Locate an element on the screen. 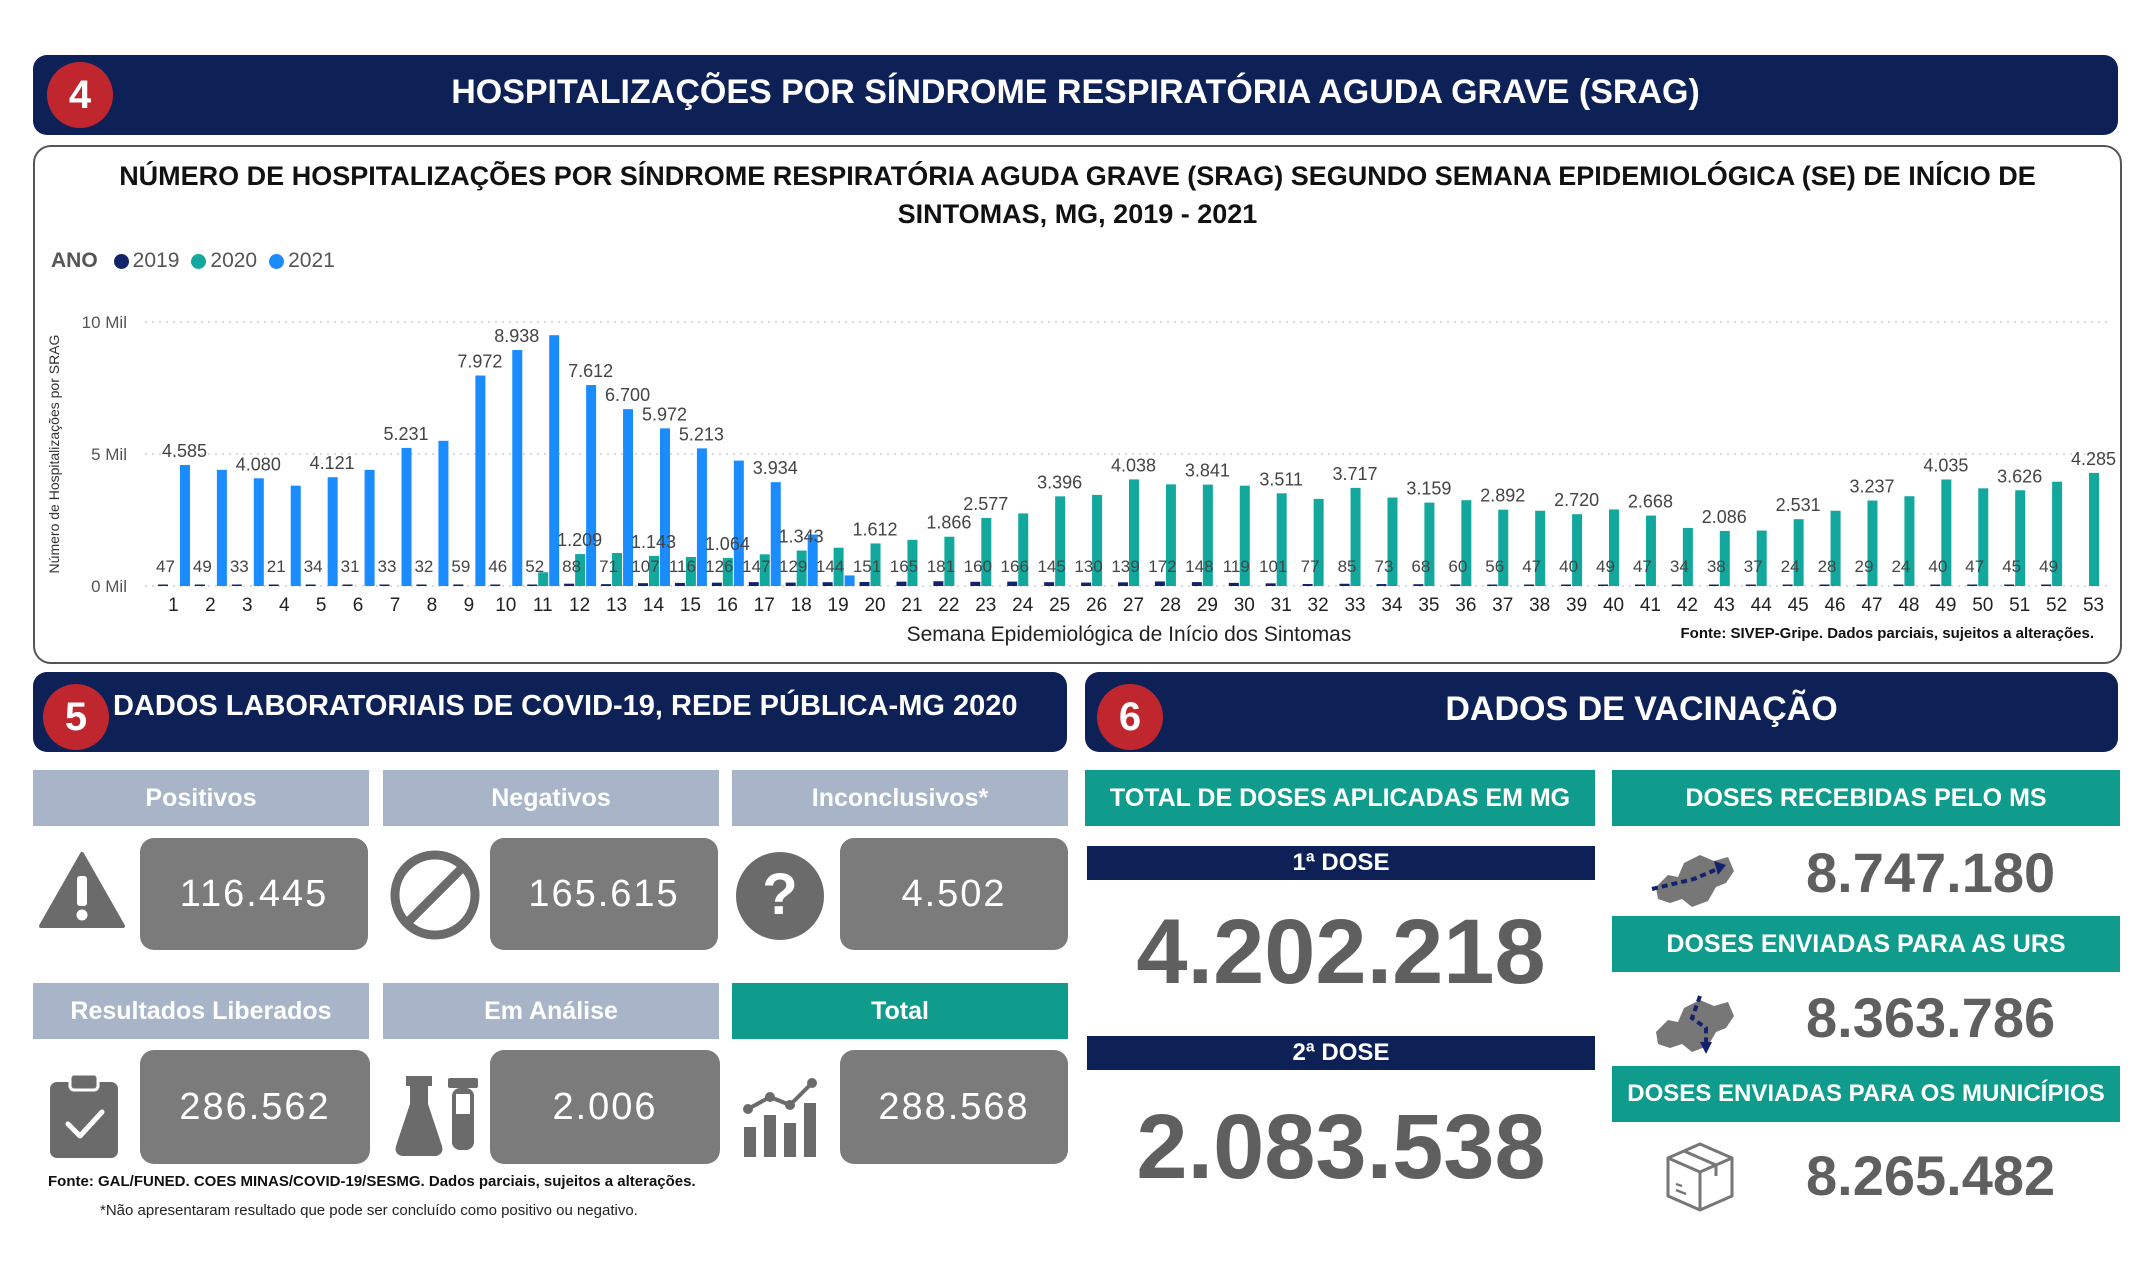 Image resolution: width=2150 pixels, height=1275 pixels. mg-map-icon is located at coordinates (1692, 881).